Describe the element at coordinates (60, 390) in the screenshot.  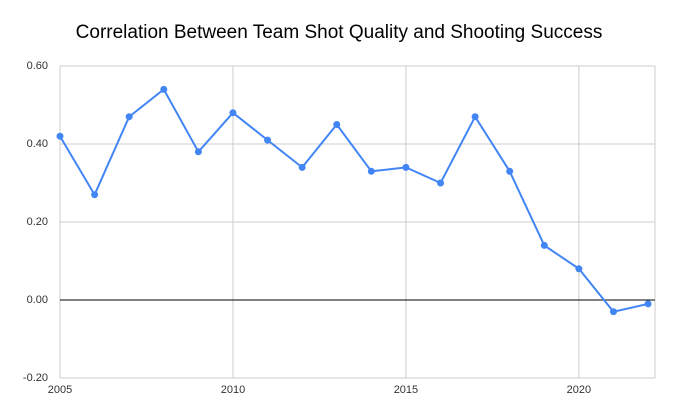
I see `x-tick-label: 2005` at that location.